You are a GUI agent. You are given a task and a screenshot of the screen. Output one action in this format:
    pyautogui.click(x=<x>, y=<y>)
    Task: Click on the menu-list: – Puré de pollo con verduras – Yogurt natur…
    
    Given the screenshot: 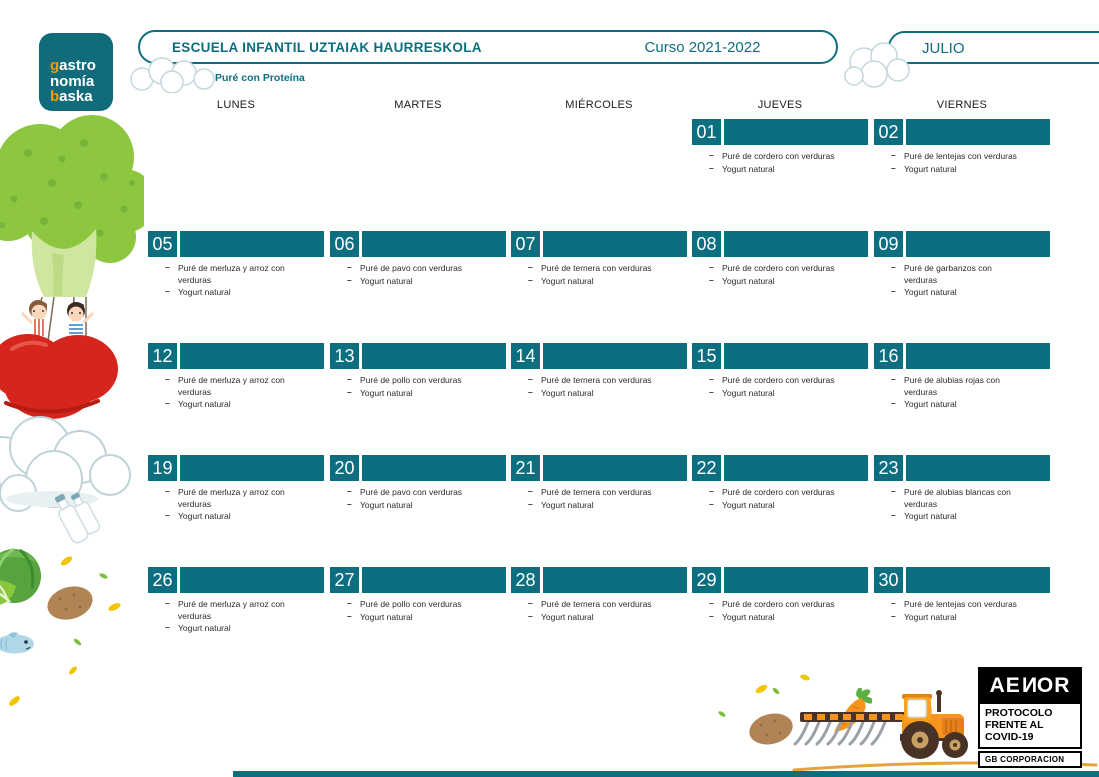 What is the action you would take?
    pyautogui.click(x=415, y=387)
    